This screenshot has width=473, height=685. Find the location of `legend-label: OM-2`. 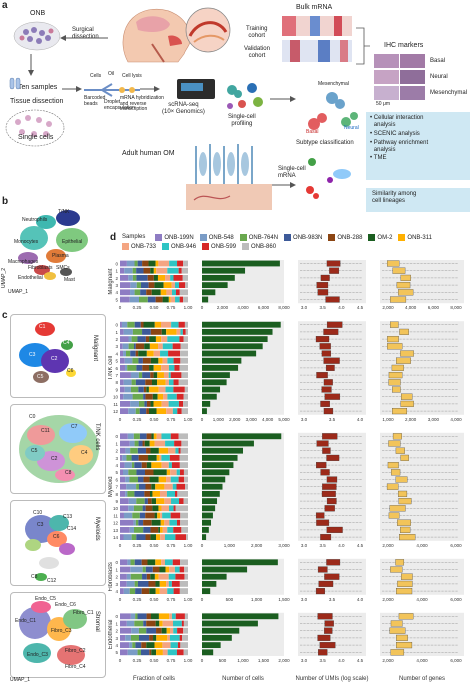

legend-label: OM-2 is located at coordinates (385, 237).